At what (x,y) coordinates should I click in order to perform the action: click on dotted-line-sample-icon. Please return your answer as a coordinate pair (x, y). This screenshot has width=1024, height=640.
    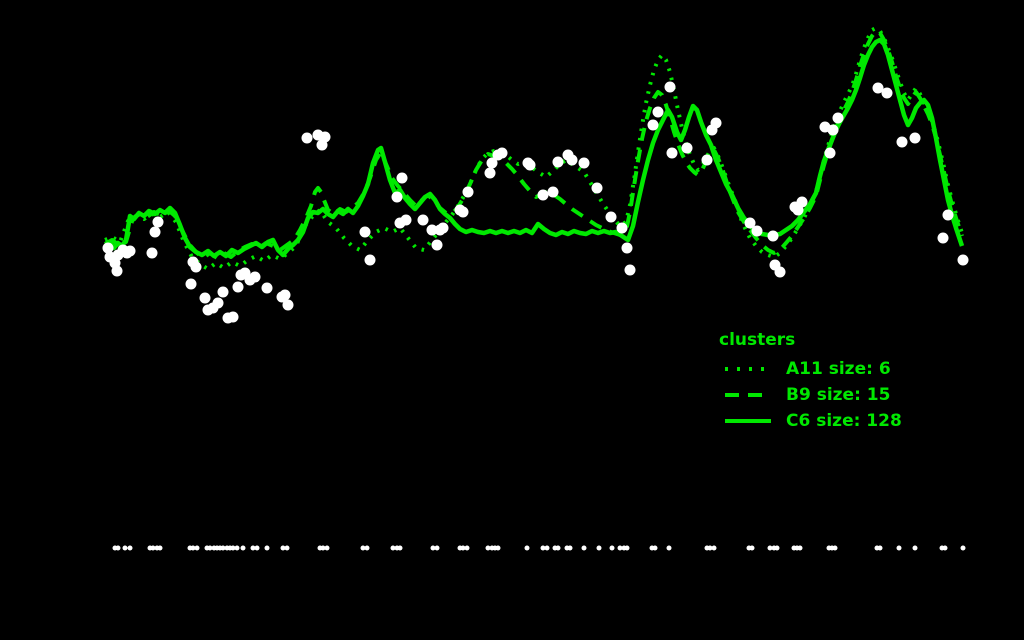
    Looking at the image, I should click on (748, 369).